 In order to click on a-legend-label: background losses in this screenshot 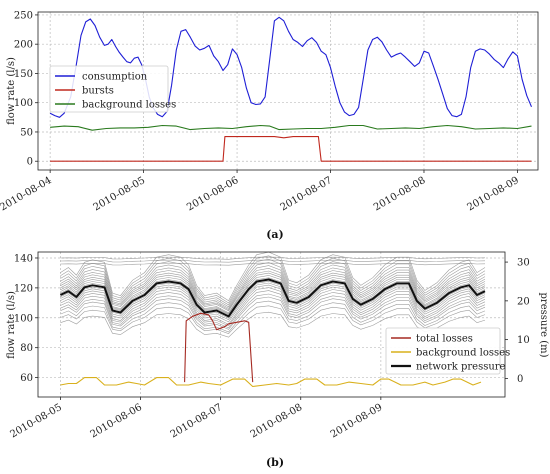, I will do `click(129, 105)`.